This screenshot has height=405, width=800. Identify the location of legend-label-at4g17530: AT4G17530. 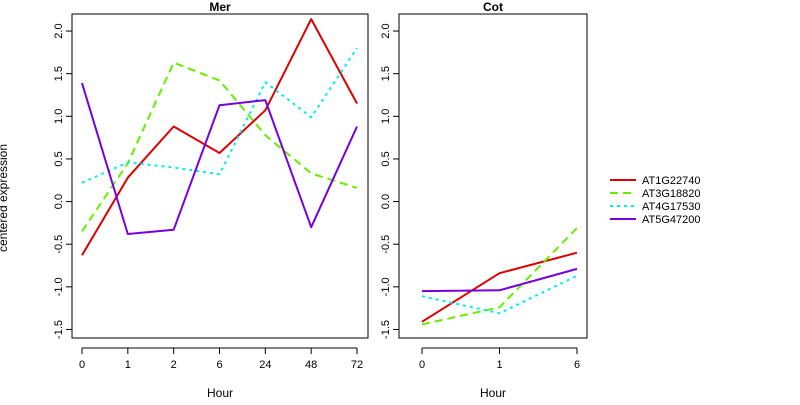
(671, 207).